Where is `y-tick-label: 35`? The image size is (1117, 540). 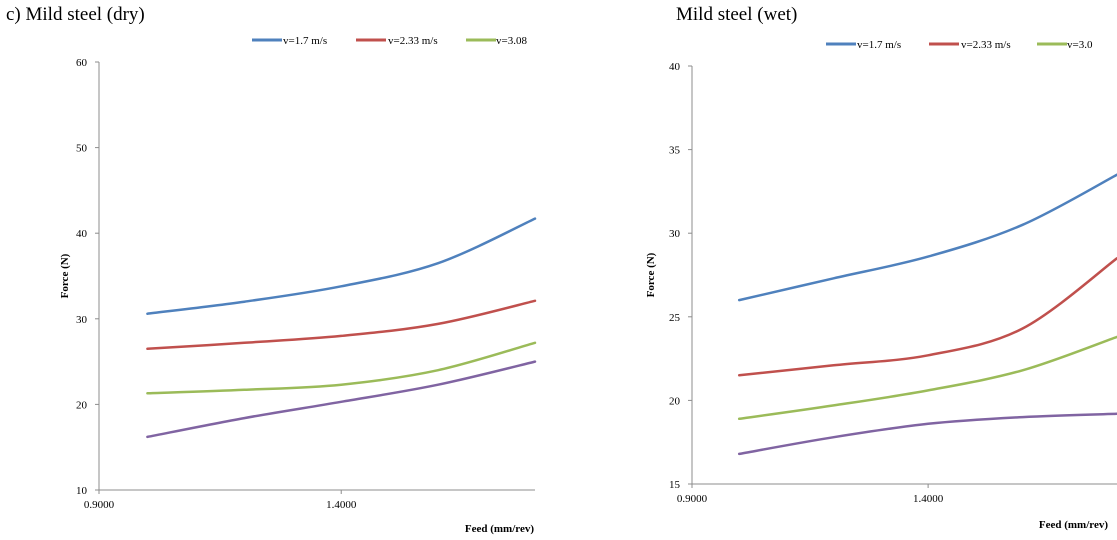
y-tick-label: 35 is located at coordinates (675, 151).